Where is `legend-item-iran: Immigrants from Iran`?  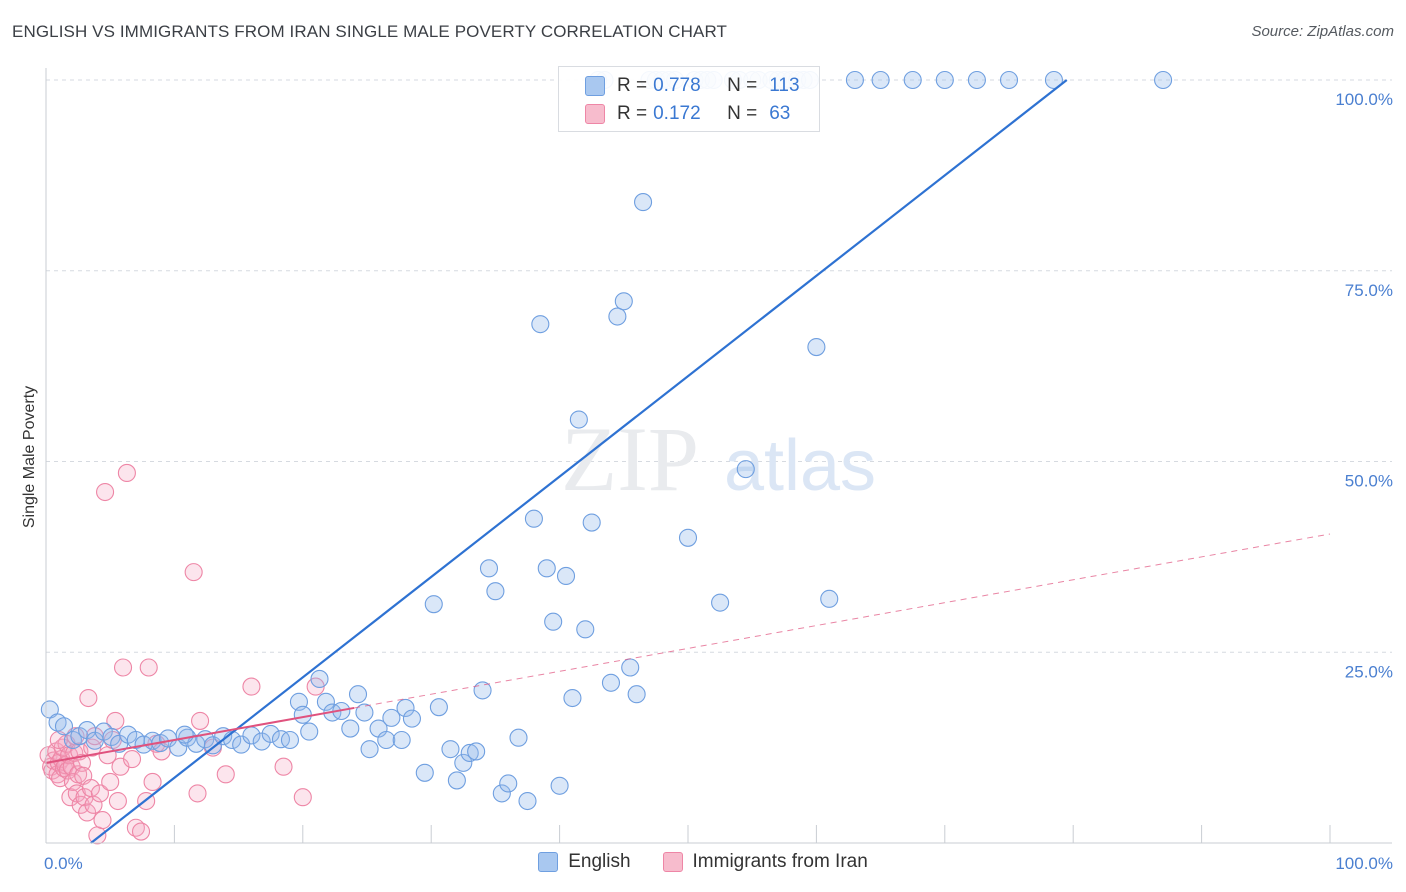
legend-item-iran: Immigrants from Iran is located at coordinates (765, 862).